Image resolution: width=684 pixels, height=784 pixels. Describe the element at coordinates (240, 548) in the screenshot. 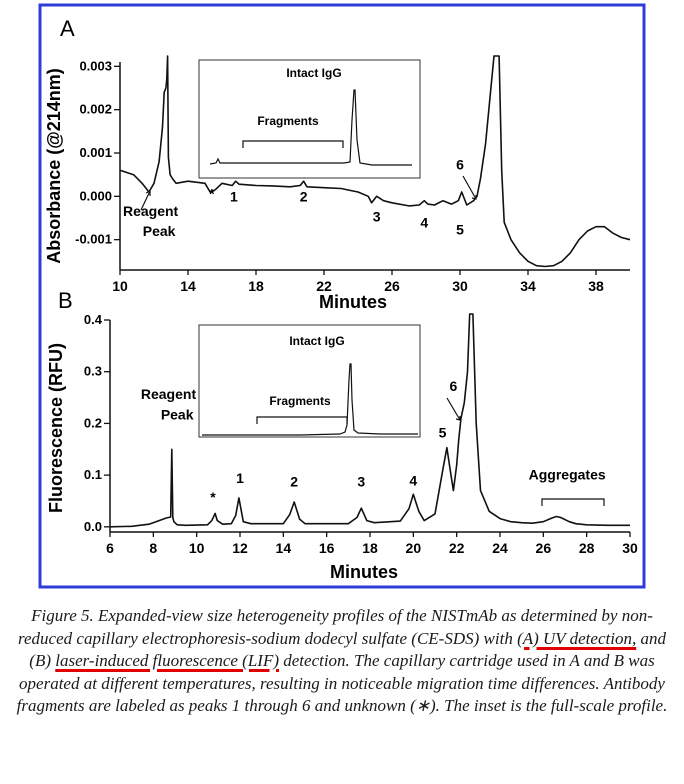

I see `x-tick-label: 12` at that location.